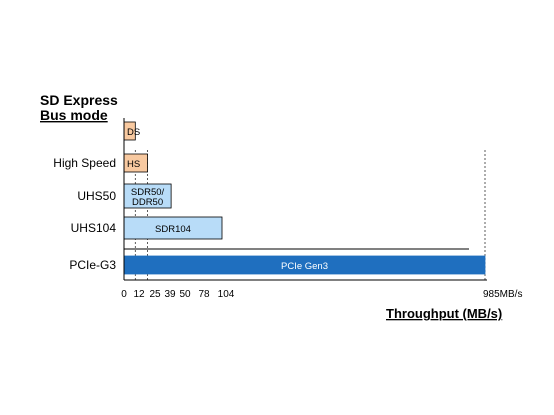 This screenshot has height=415, width=554. What do you see at coordinates (74, 115) in the screenshot?
I see `chart-title-line-2: Bus mode` at bounding box center [74, 115].